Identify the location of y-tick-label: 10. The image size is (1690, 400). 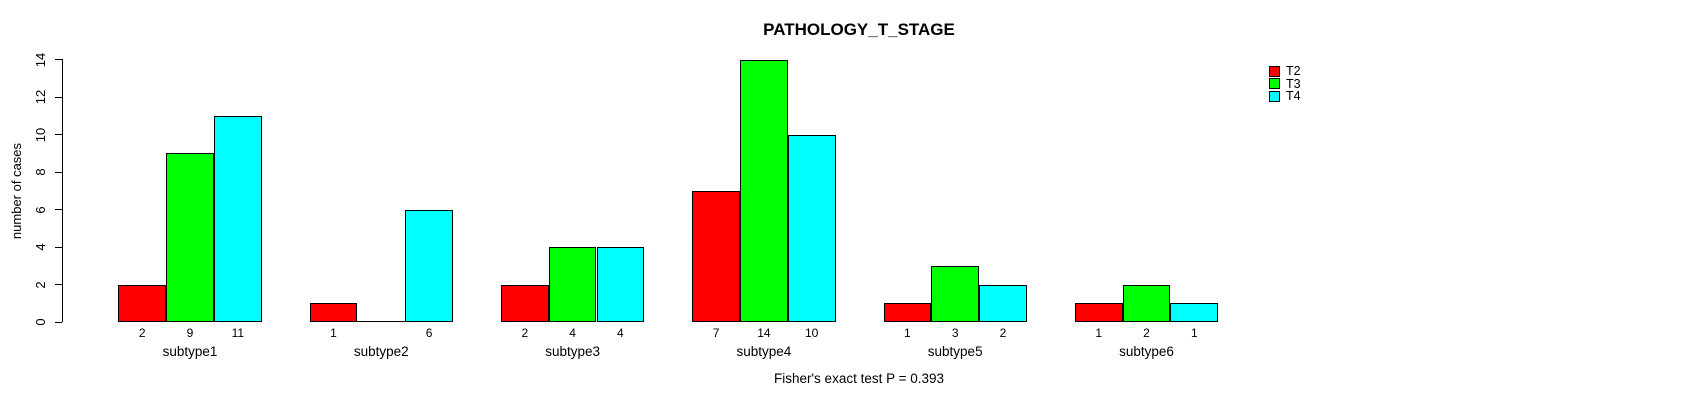
(40, 134).